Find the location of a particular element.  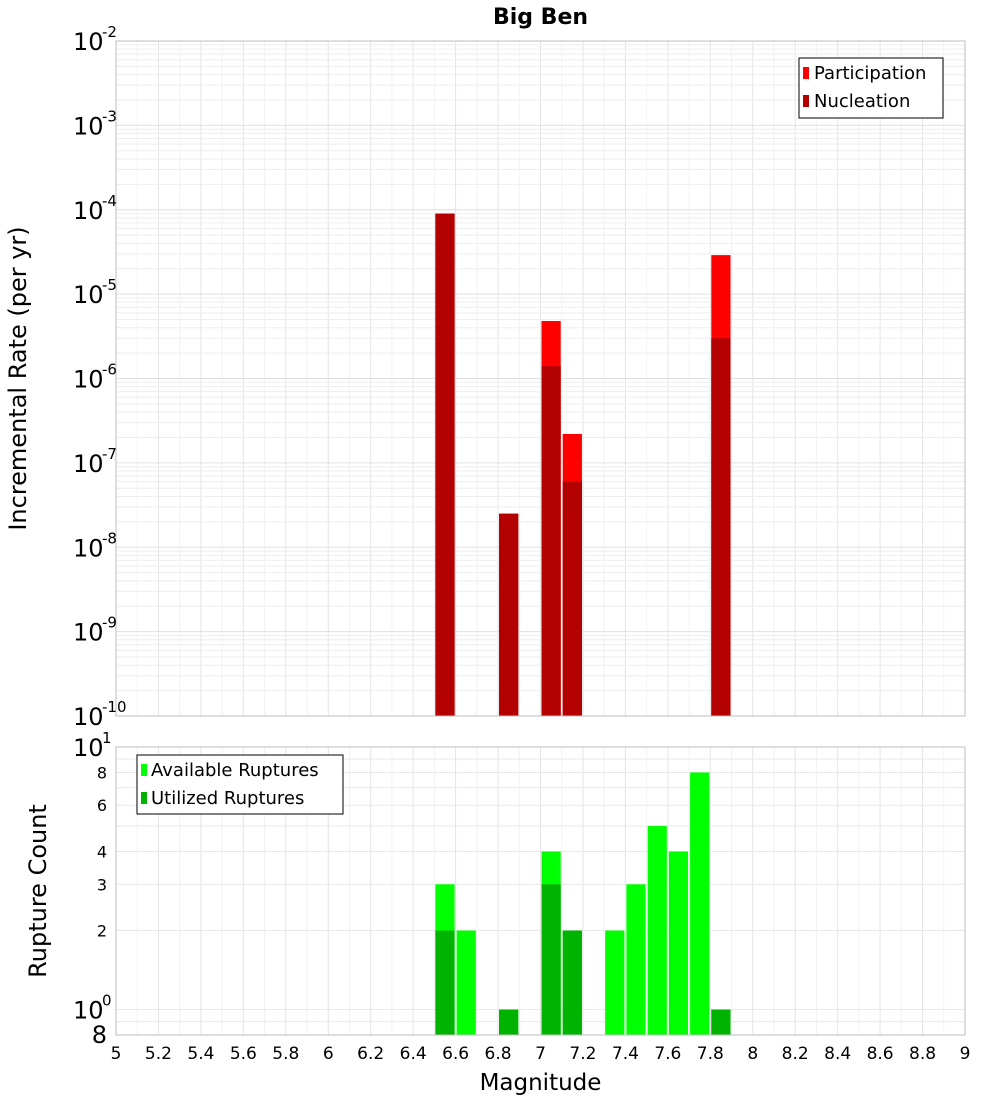

top-y-tick-exponent: -6 is located at coordinates (109, 370).